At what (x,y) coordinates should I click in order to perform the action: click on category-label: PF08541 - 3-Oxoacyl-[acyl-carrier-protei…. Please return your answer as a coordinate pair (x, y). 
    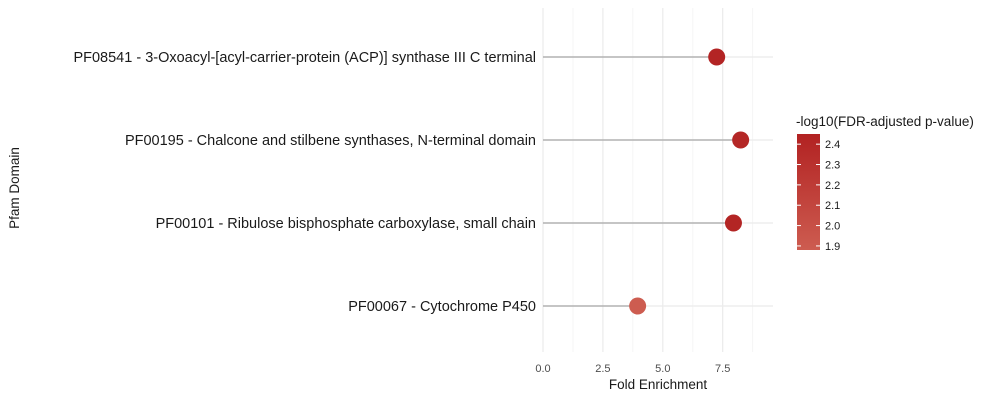
    Looking at the image, I should click on (304, 58).